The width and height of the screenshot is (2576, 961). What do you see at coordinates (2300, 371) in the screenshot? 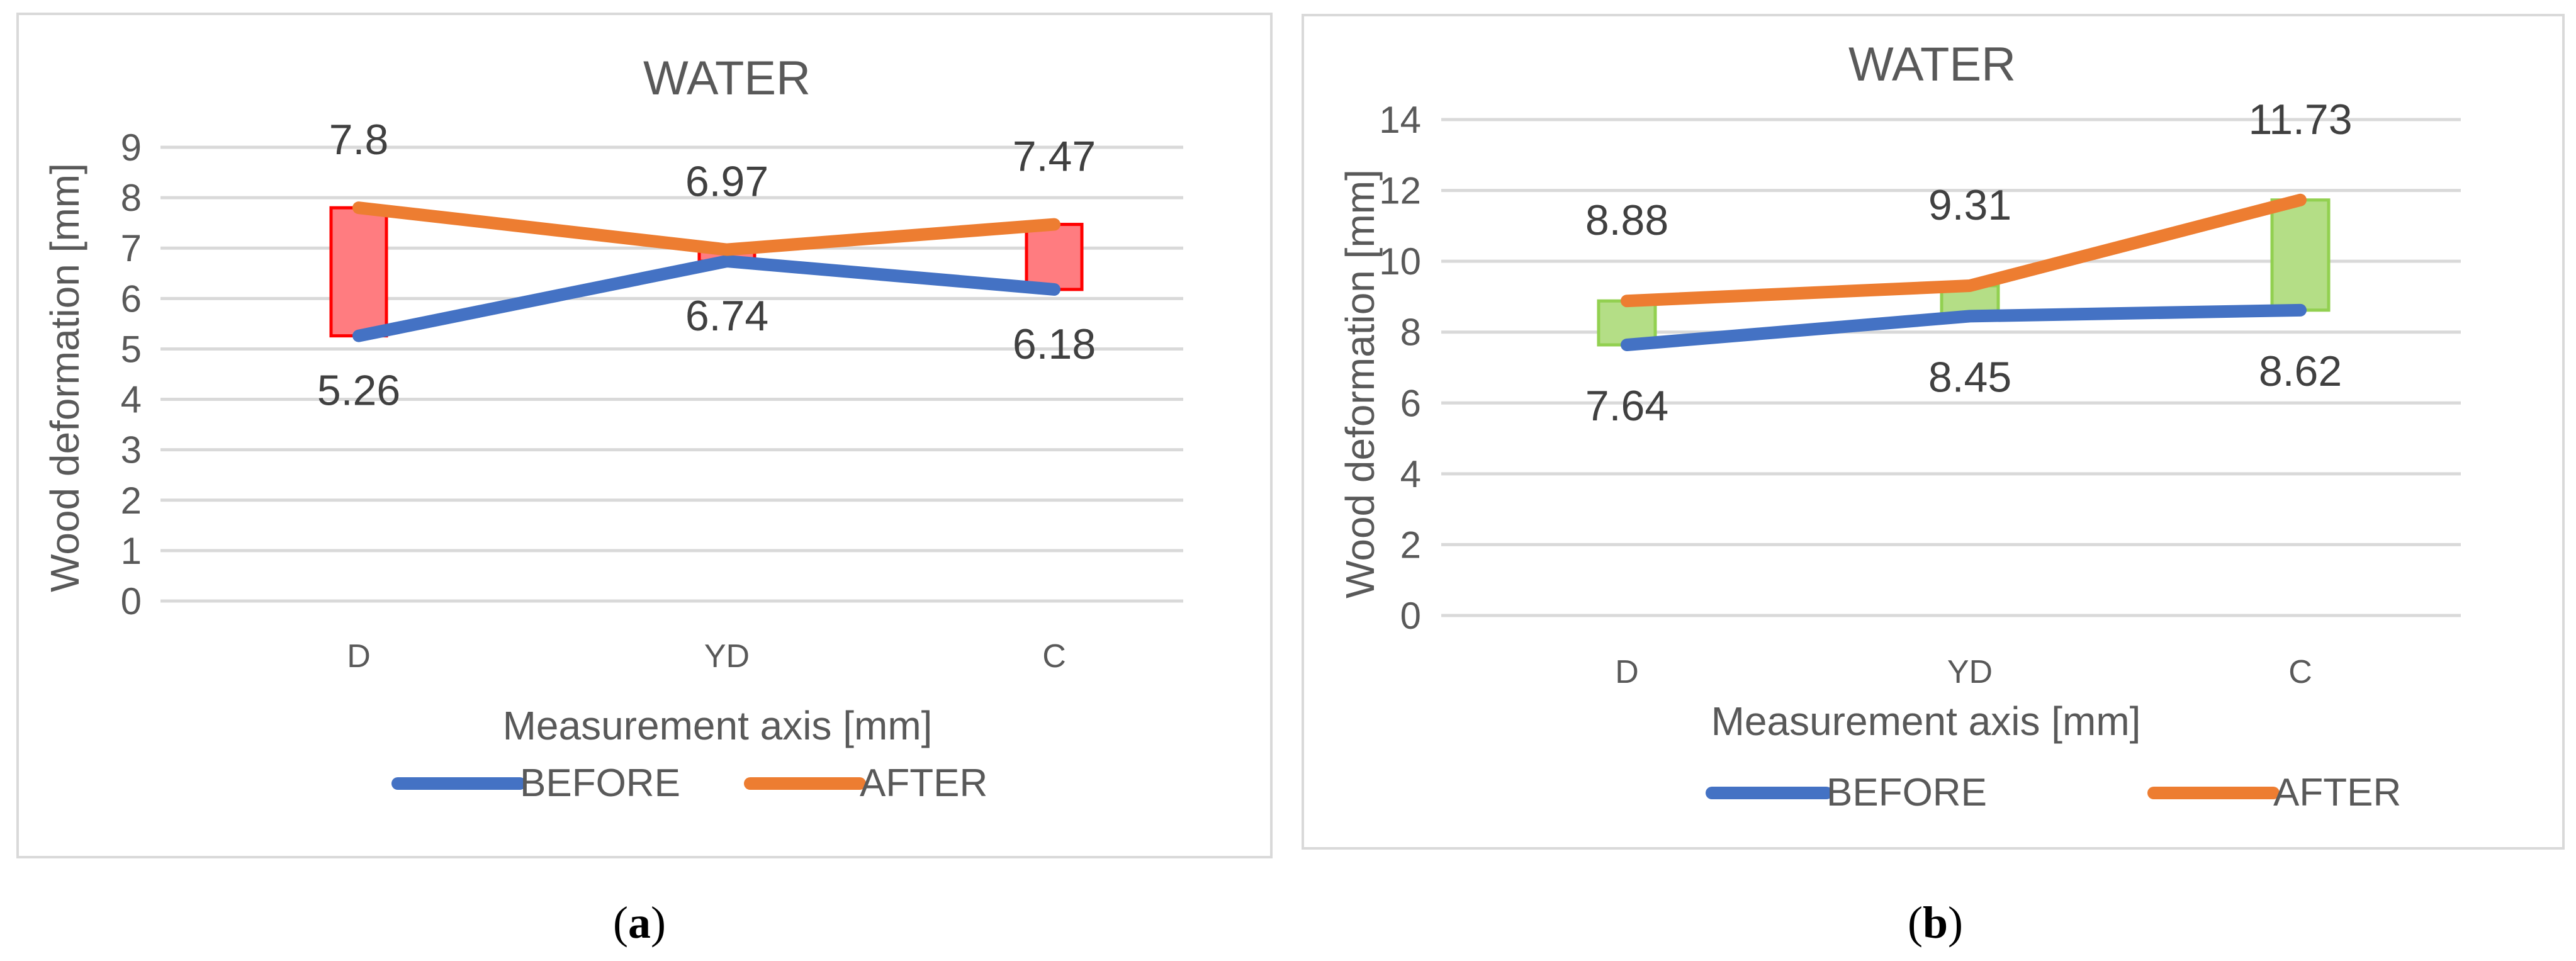
I see `data-label-before: 8.62` at bounding box center [2300, 371].